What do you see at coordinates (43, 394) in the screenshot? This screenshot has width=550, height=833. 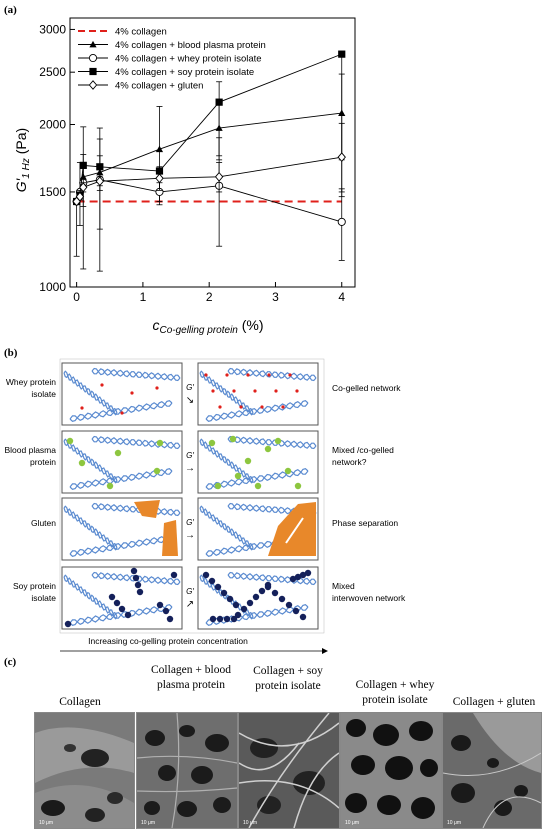 I see `row-label: isolate` at bounding box center [43, 394].